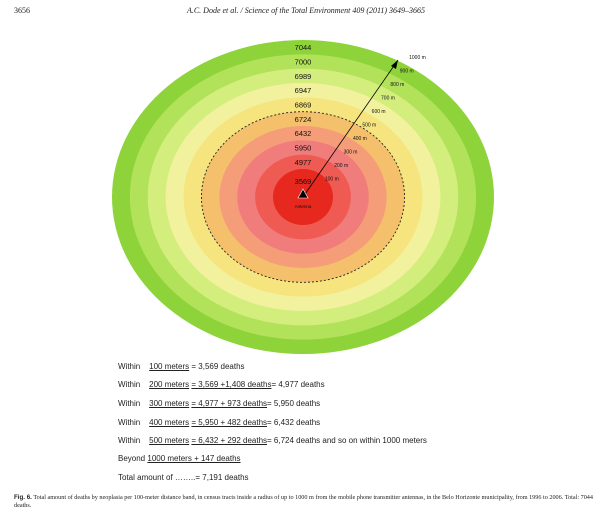  Describe the element at coordinates (303, 62) in the screenshot. I see `death-count-label: 7000` at that location.